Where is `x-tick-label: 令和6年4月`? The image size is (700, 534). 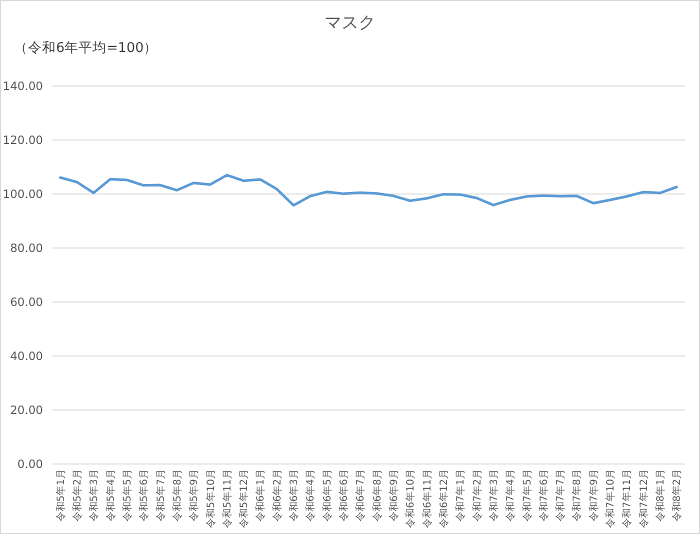
x-tick-label: 令和6年4月 is located at coordinates (310, 495).